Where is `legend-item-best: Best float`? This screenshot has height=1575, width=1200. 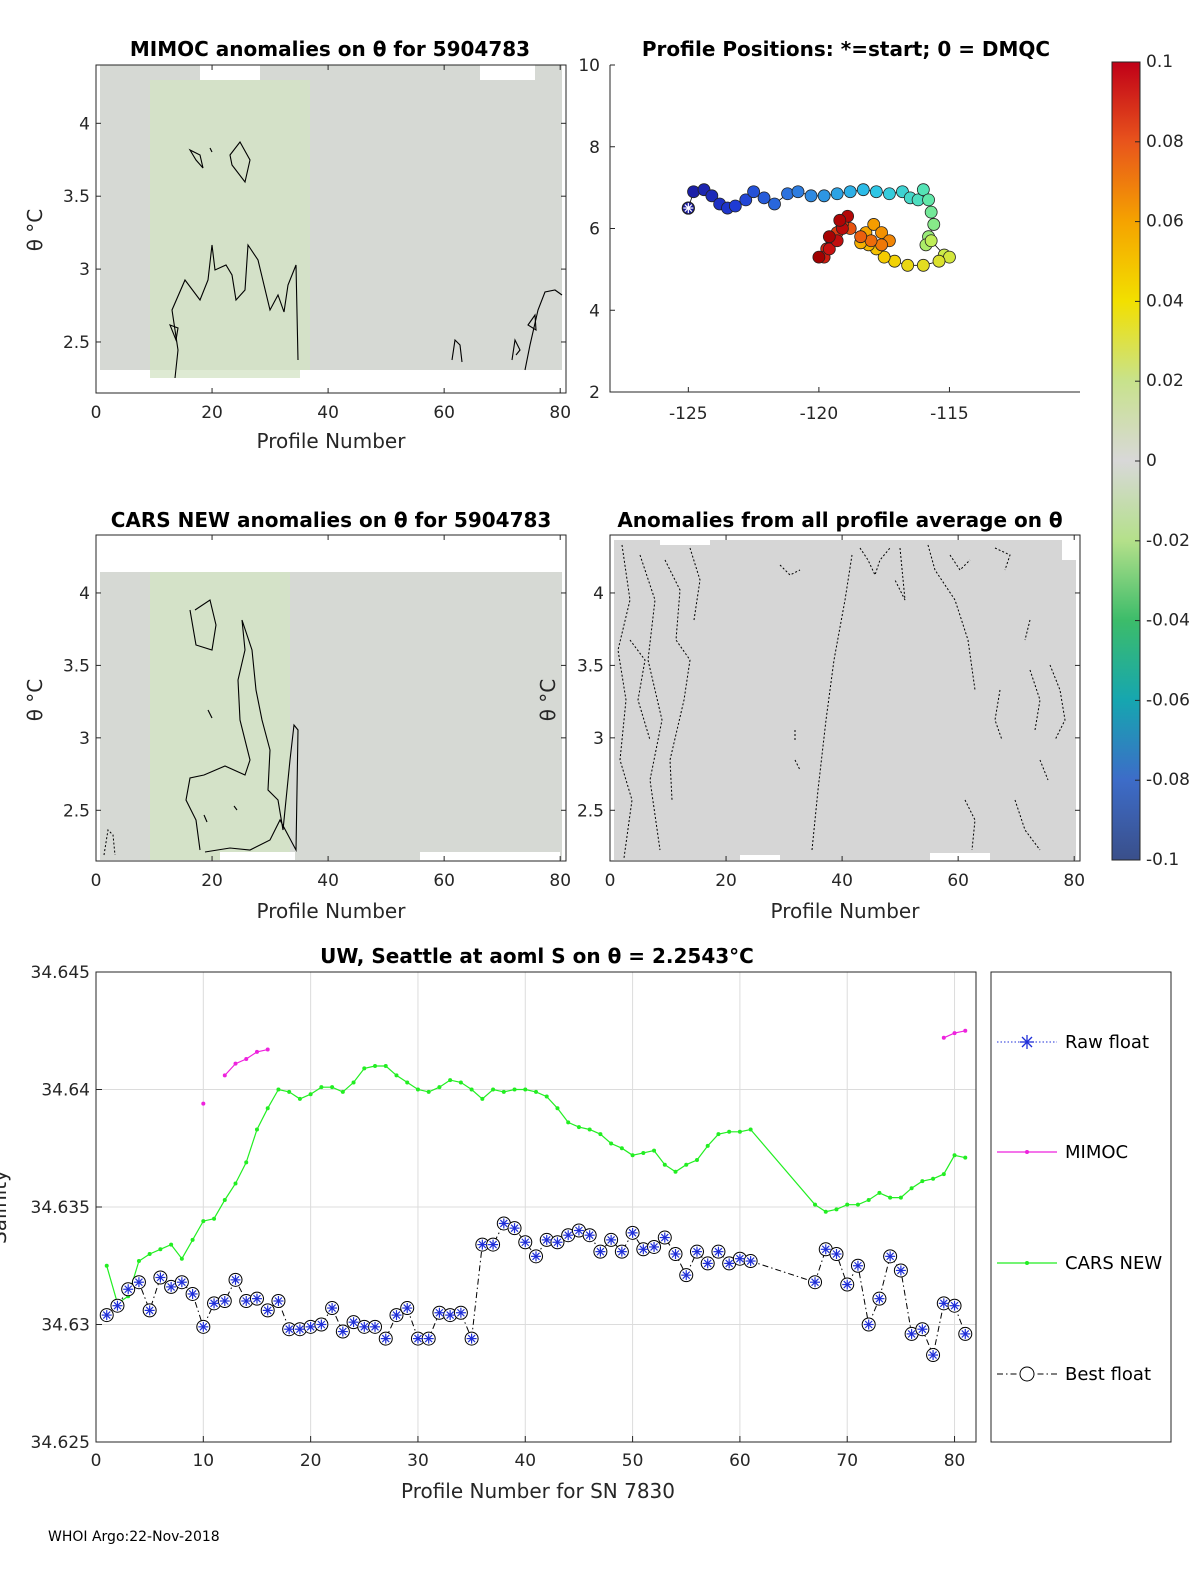 legend-item-best: Best float is located at coordinates (1074, 1374).